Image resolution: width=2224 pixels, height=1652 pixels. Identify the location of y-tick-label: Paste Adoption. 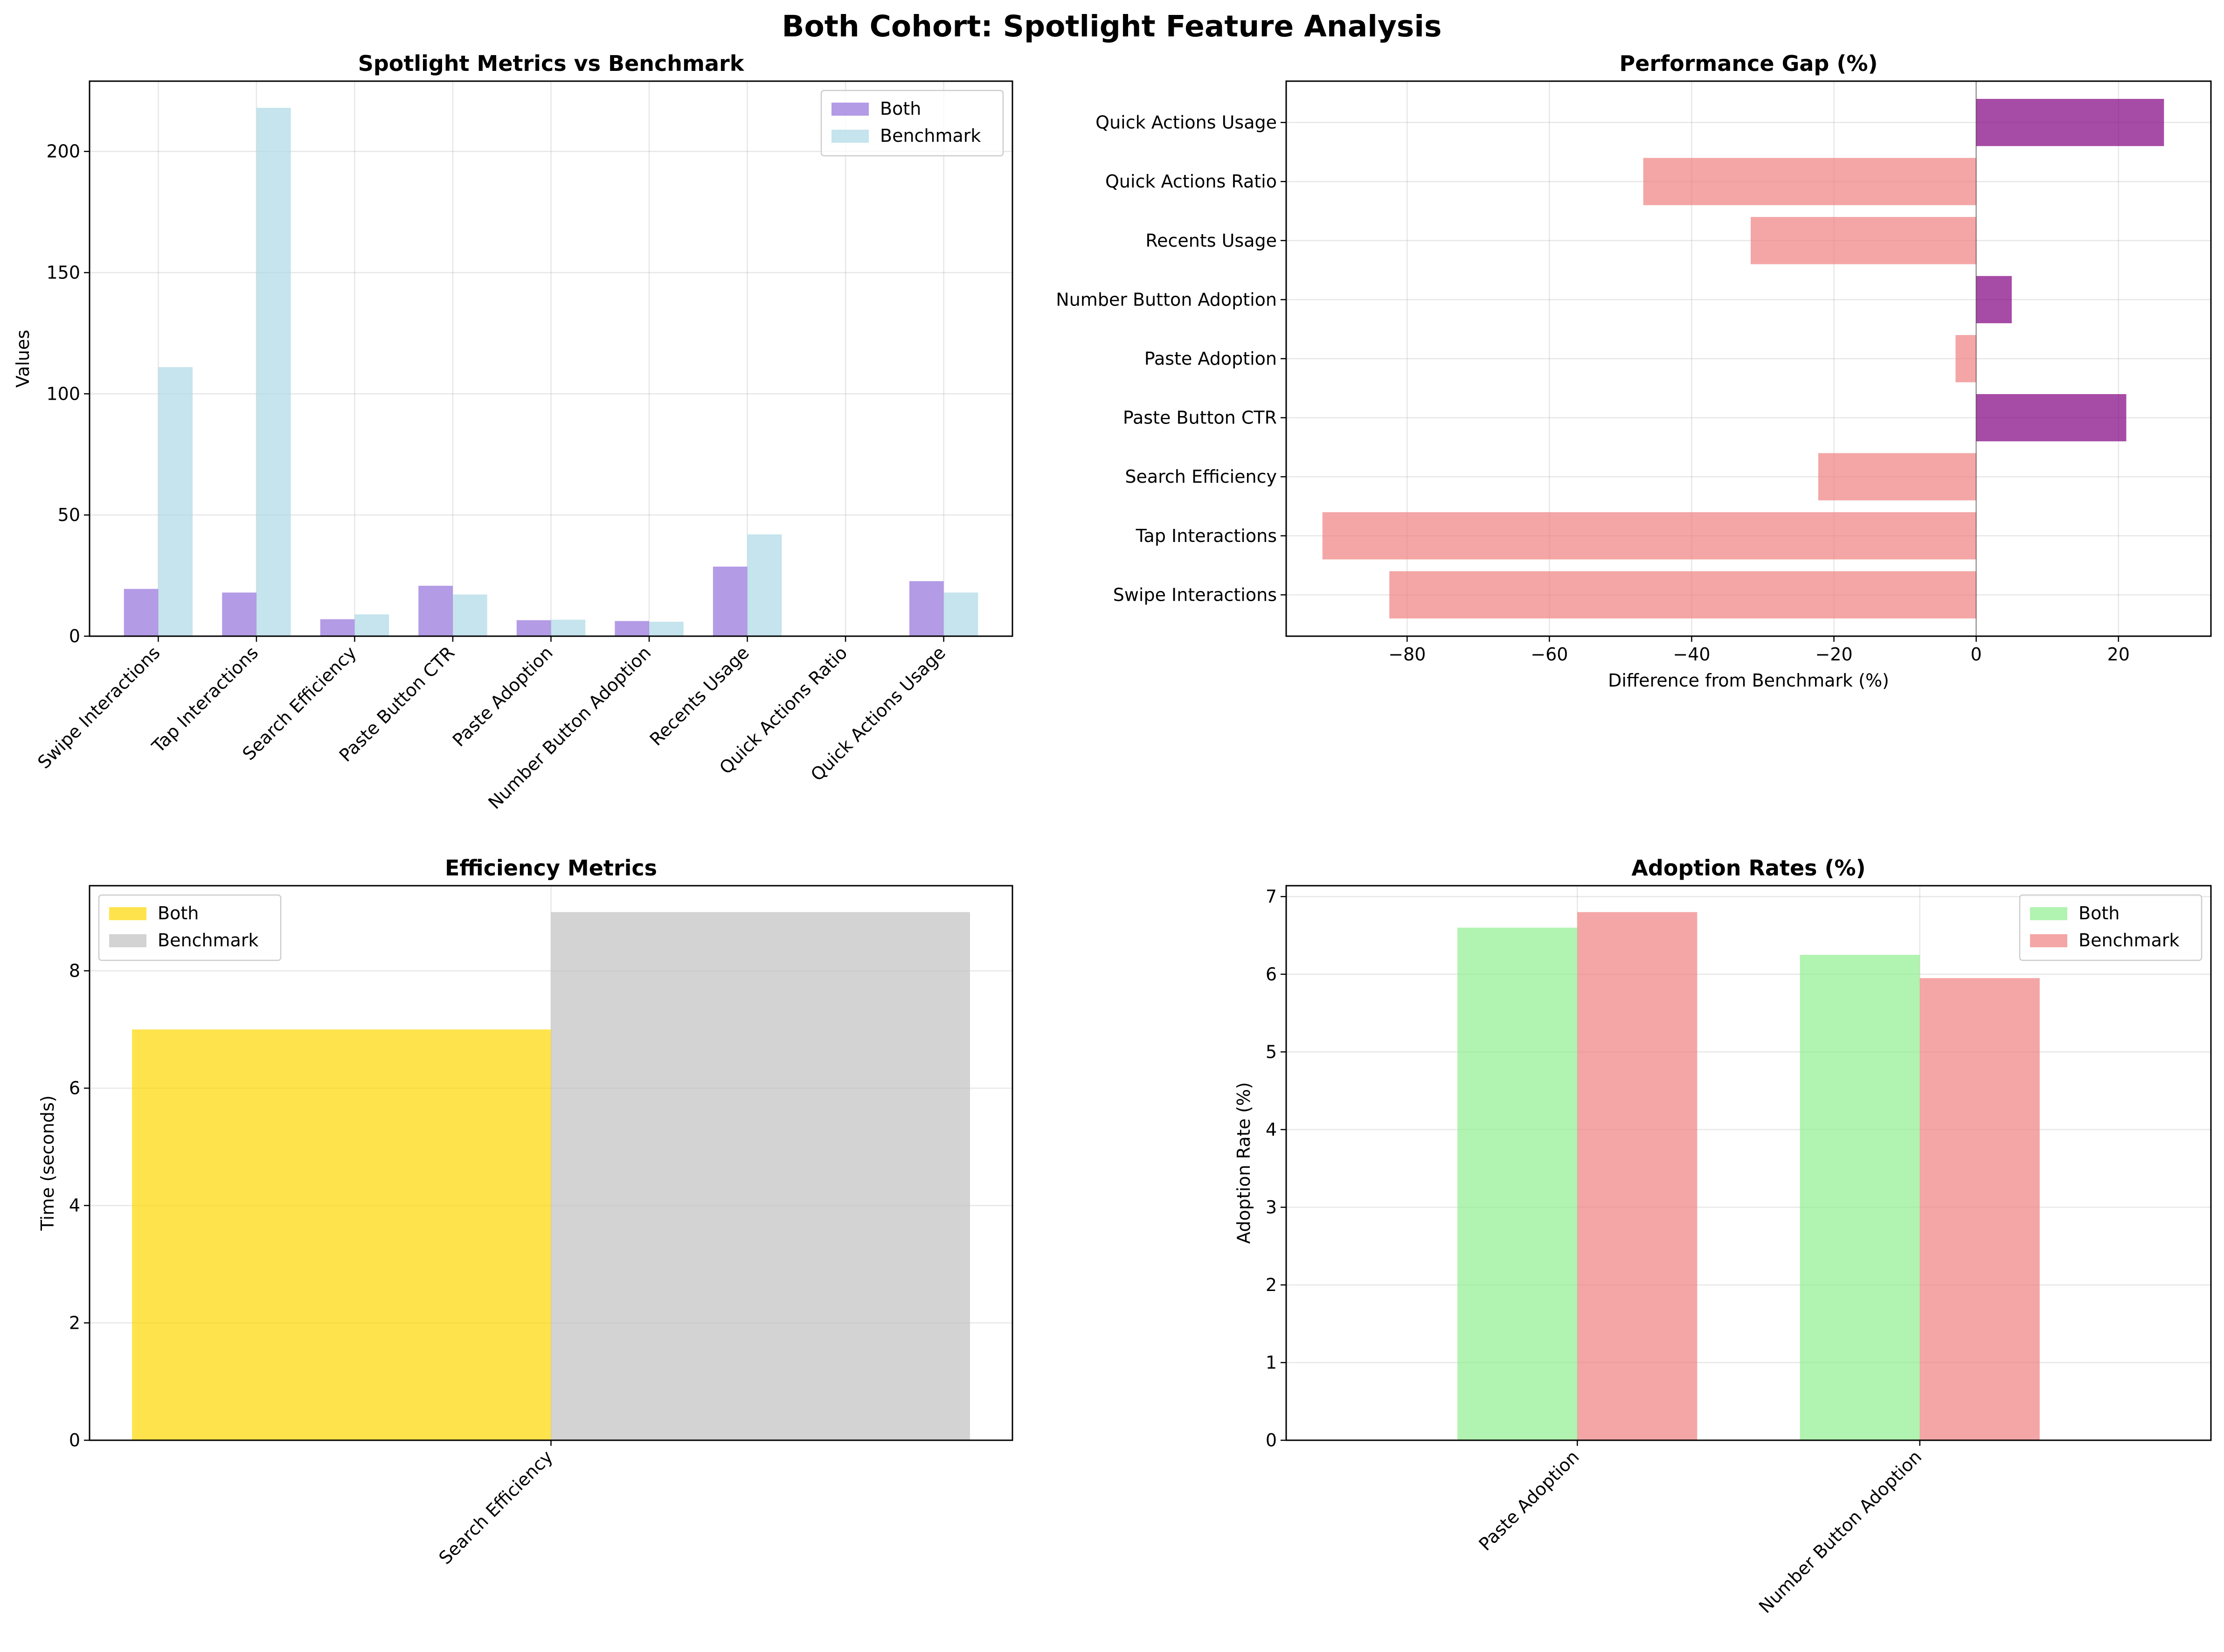
(1210, 358).